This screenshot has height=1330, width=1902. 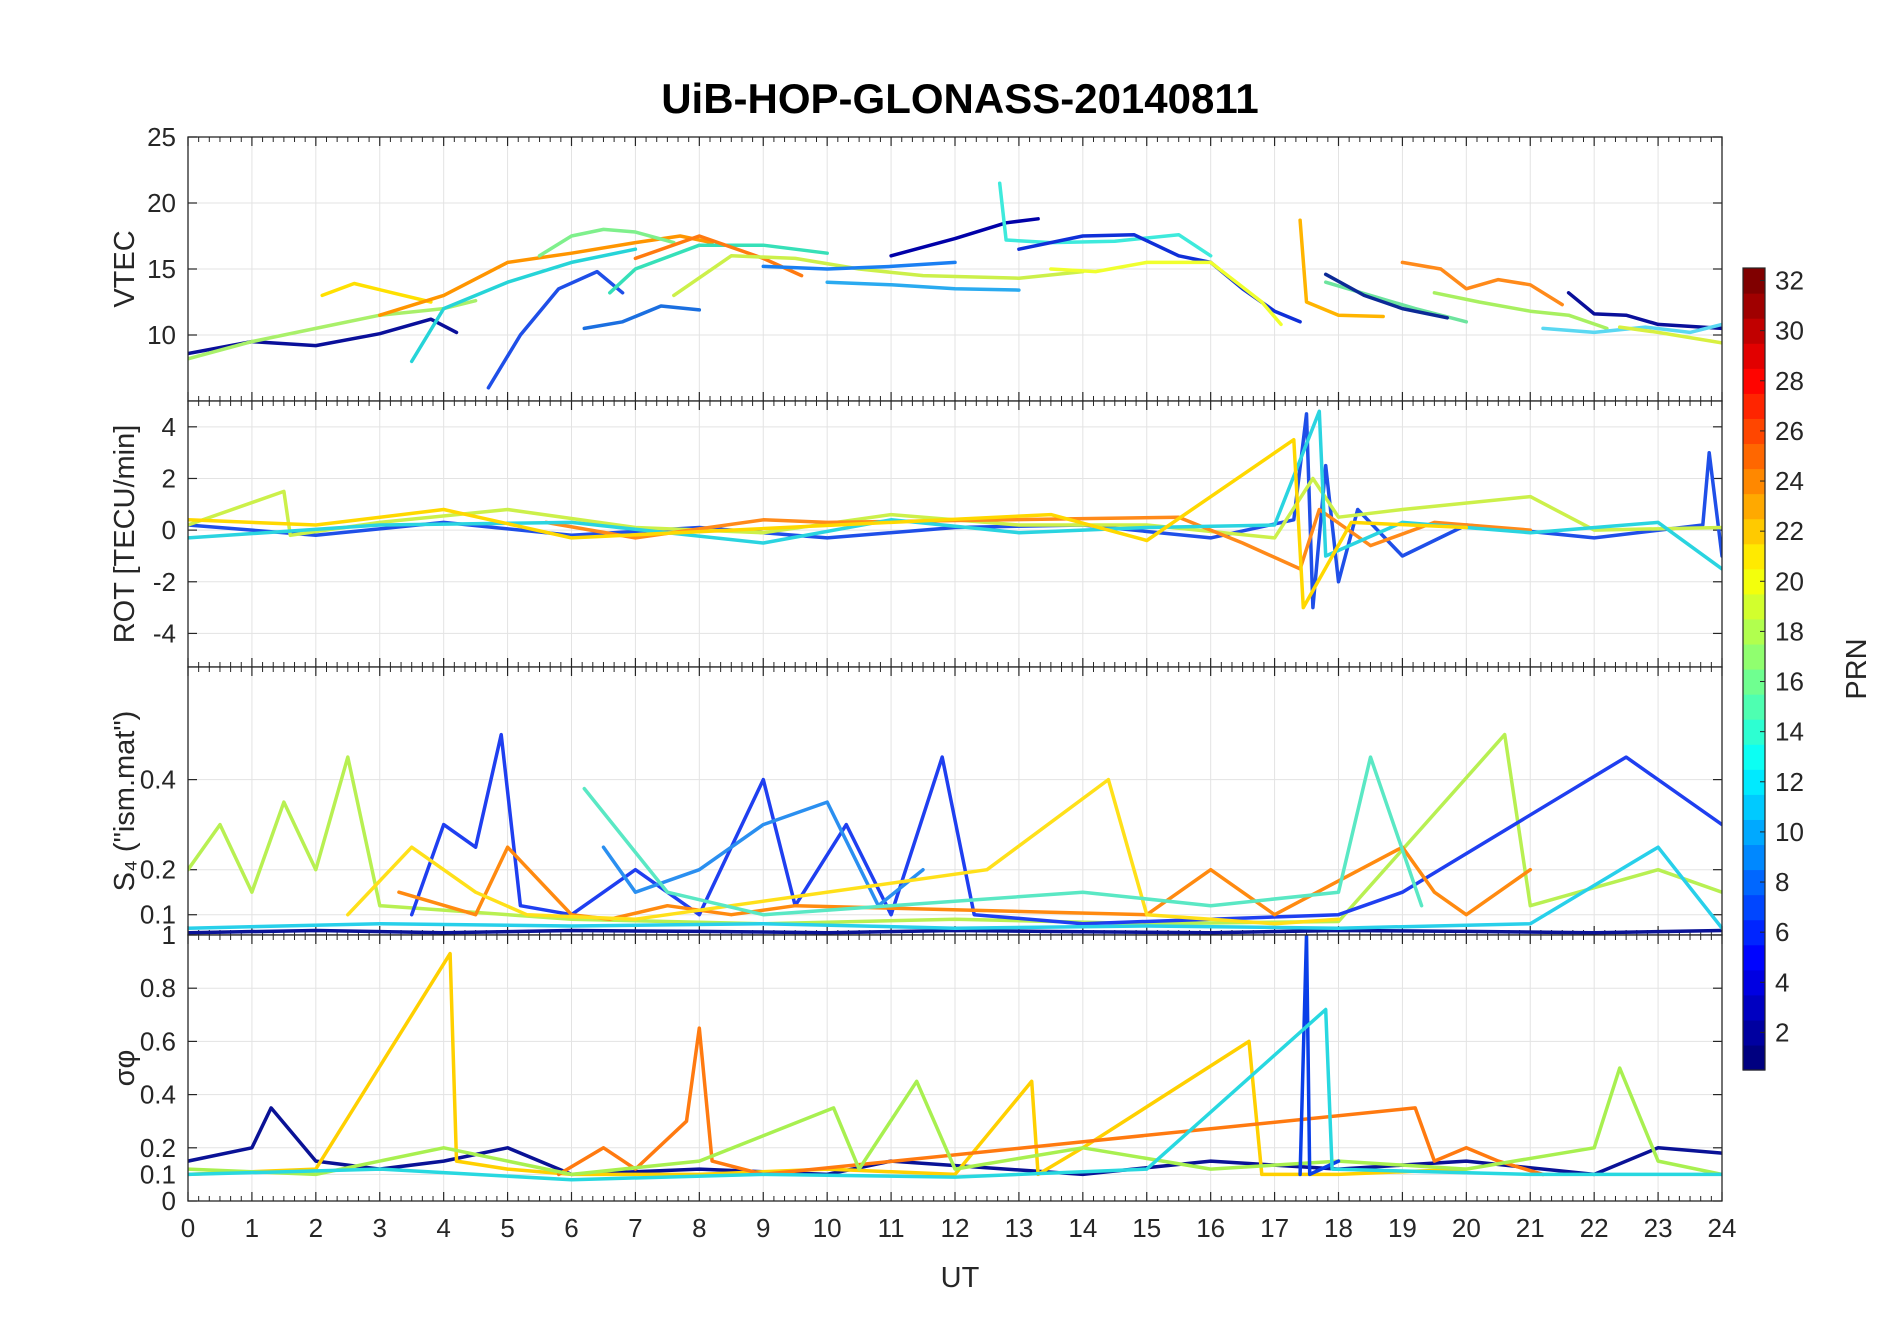 I want to click on y-tick-label: 20, so click(x=161, y=203).